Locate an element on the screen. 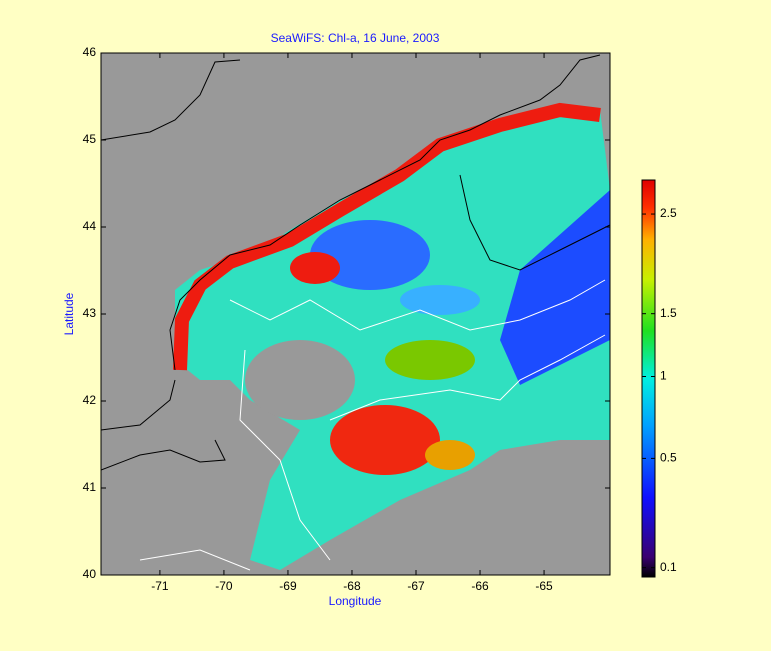 The width and height of the screenshot is (771, 651). x-tick-label: -67 is located at coordinates (416, 586).